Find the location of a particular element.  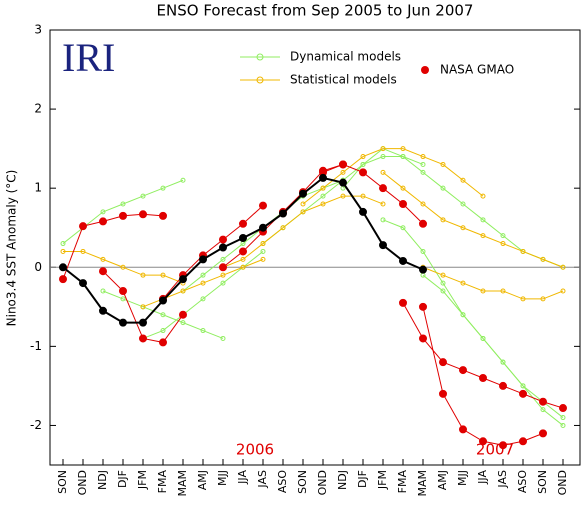

y-axis-label: Nino3.4 SST Anomaly (°C) is located at coordinates (12, 248).